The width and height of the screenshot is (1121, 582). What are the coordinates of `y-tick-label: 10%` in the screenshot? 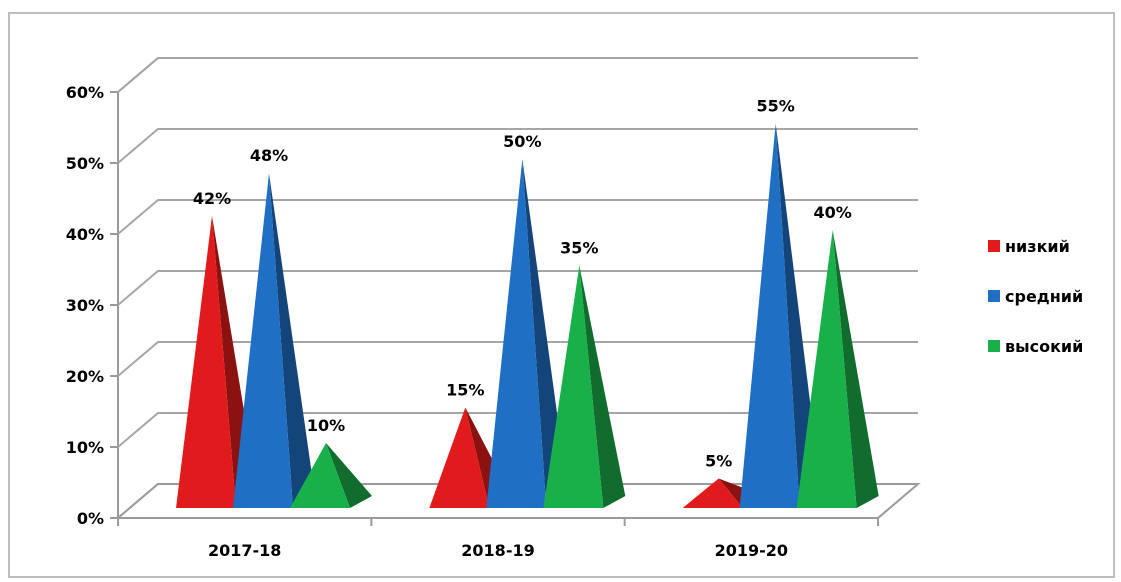 It's located at (85, 447).